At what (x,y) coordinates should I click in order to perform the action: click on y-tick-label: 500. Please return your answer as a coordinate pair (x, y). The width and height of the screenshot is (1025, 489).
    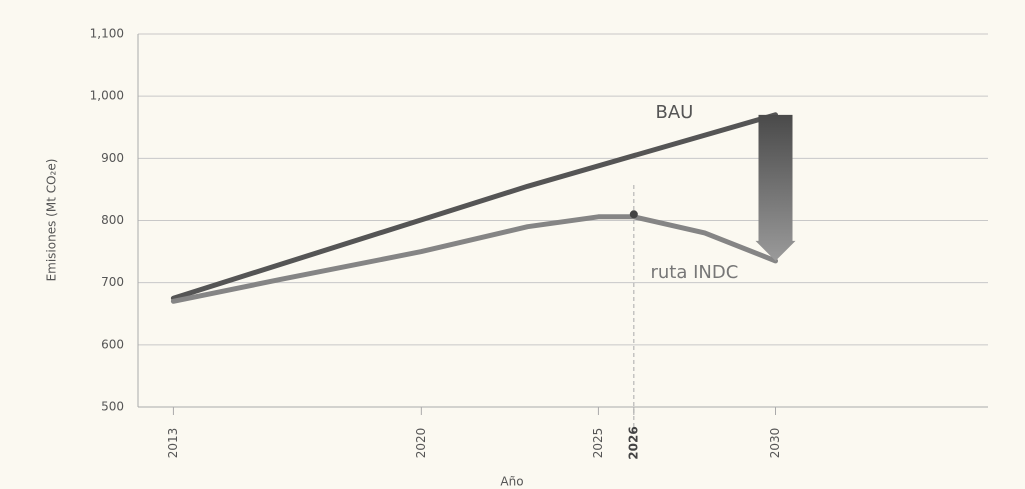
    Looking at the image, I should click on (112, 407).